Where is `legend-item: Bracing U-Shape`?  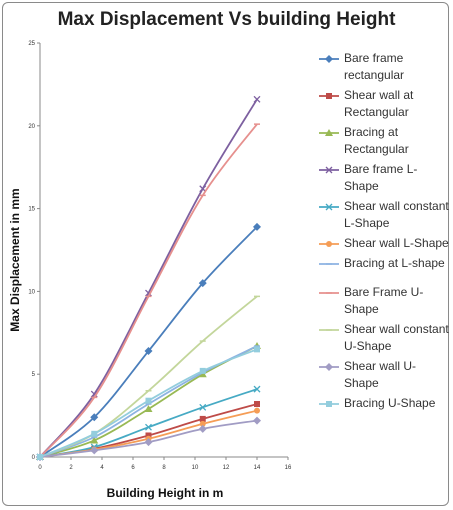 legend-item: Bracing U-Shape is located at coordinates (384, 403).